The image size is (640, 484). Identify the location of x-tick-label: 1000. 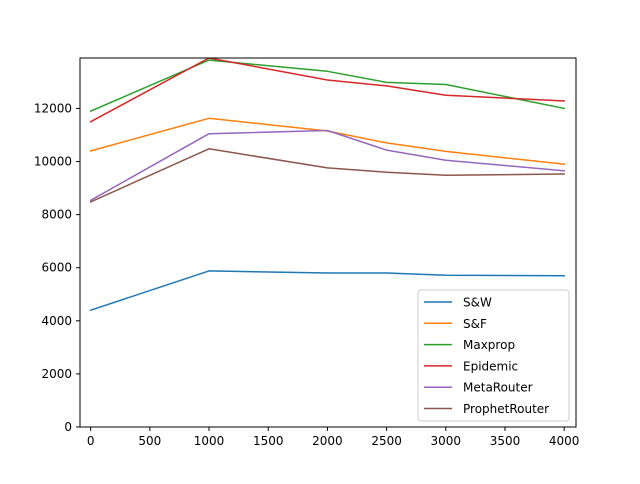
(209, 441).